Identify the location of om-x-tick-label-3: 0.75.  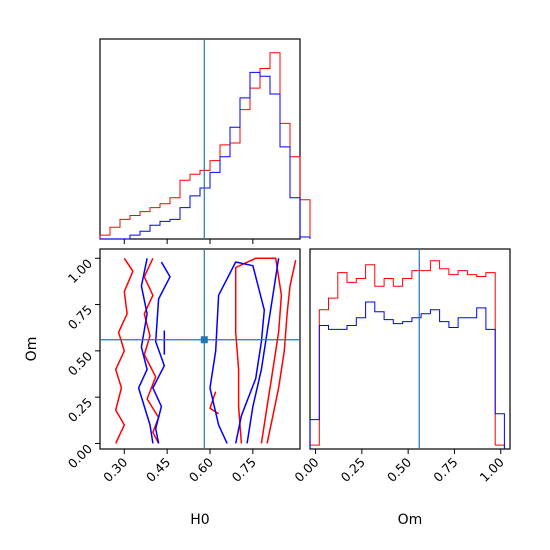
(445, 470).